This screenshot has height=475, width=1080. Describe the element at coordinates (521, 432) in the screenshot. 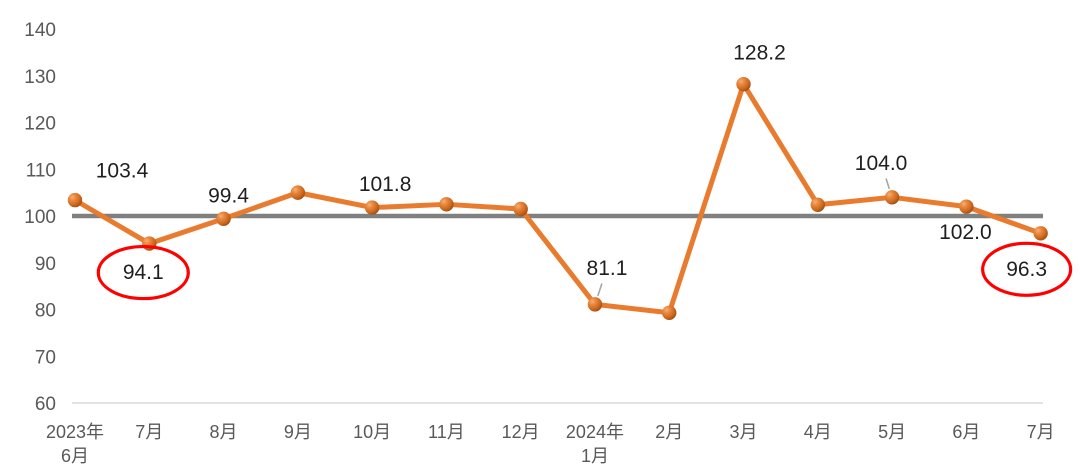

I see `x-axis-tick-label: 12月` at that location.